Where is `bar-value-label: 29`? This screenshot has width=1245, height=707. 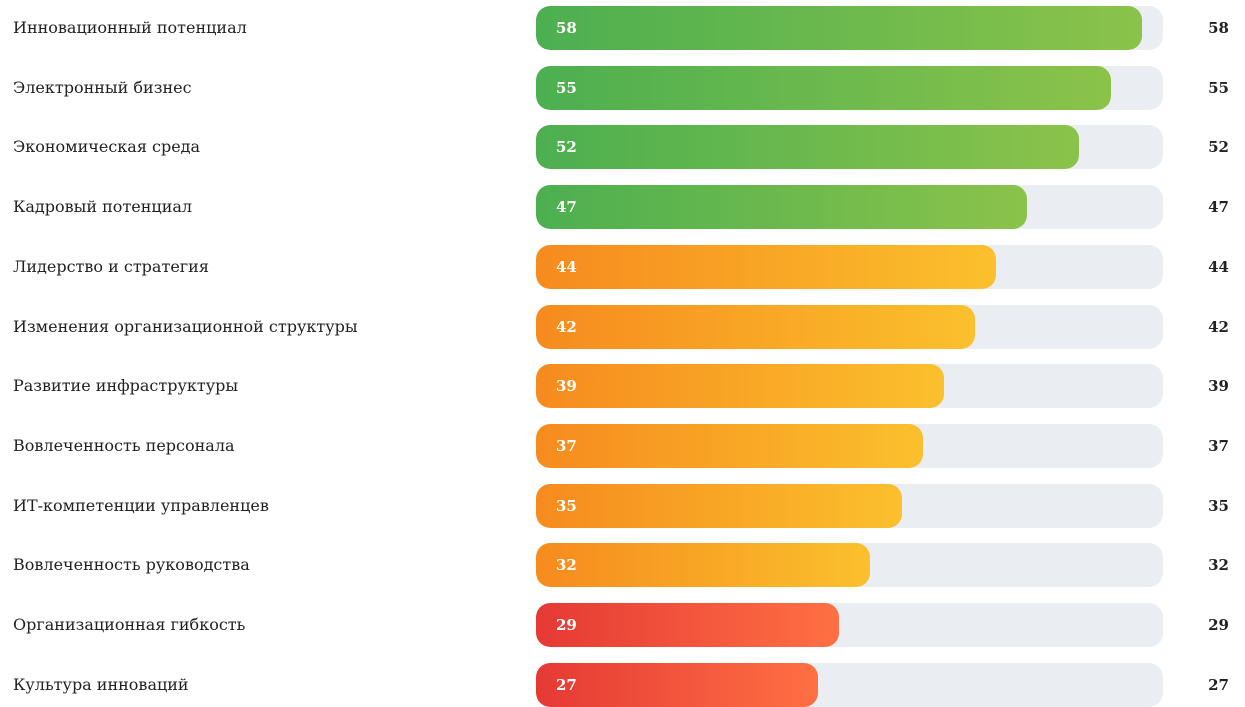
bar-value-label: 29 is located at coordinates (566, 625).